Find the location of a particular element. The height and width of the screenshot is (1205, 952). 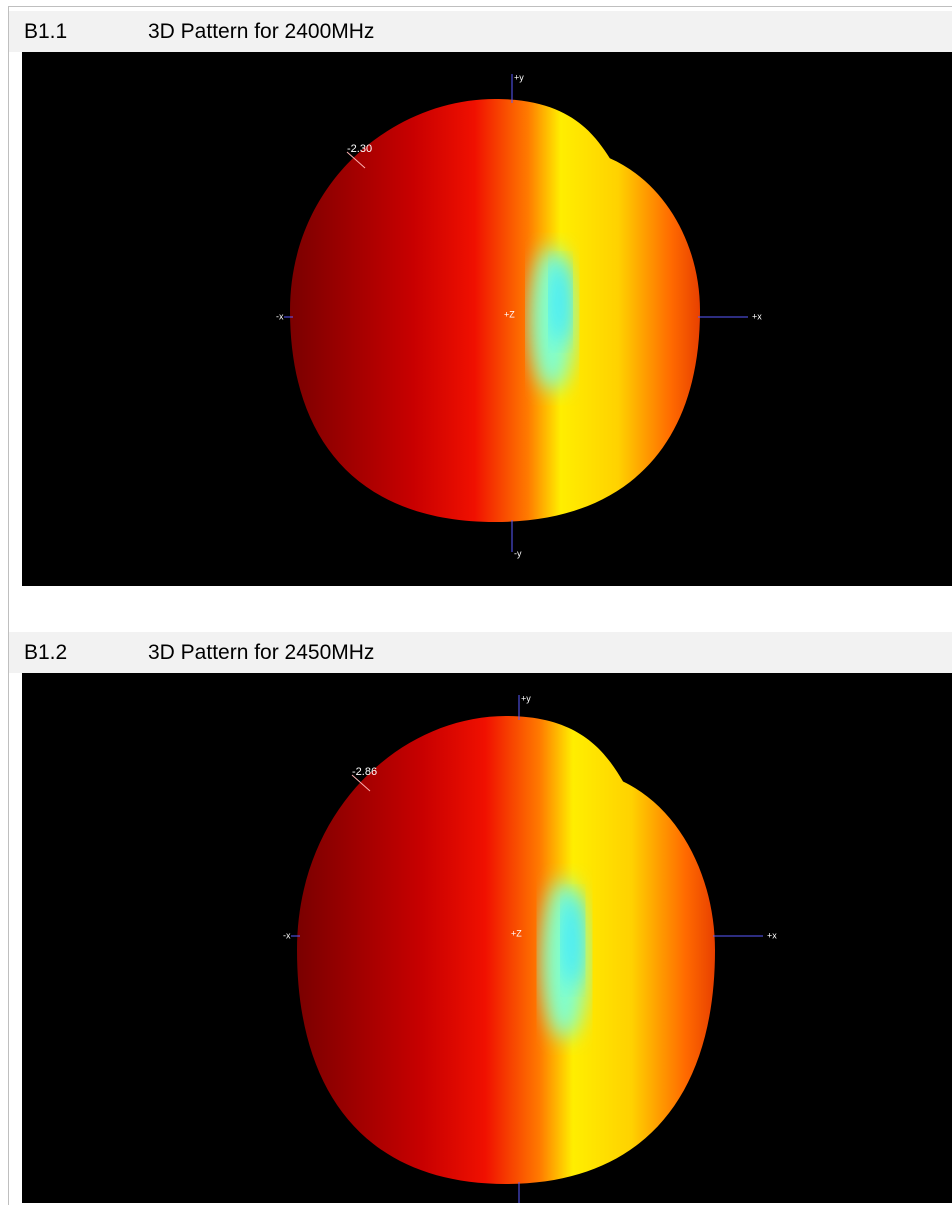

section-title: 3D Pattern for 2450MHz is located at coordinates (261, 652).